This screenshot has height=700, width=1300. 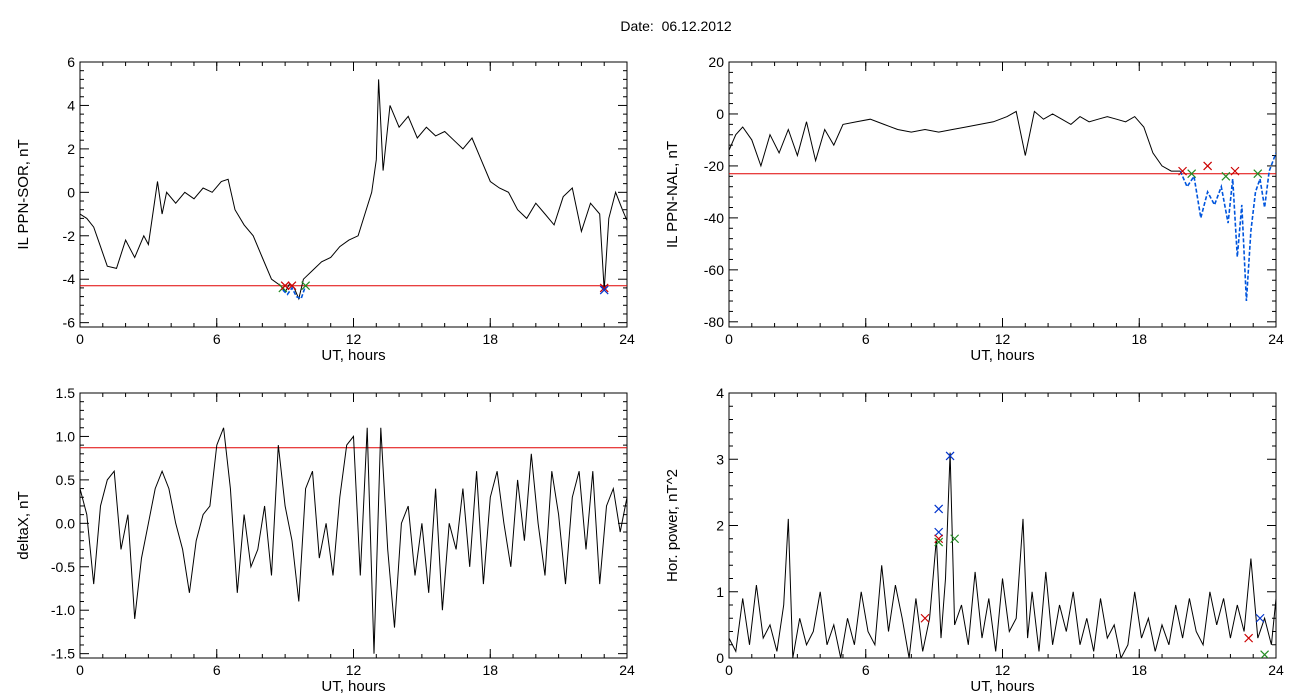 I want to click on y-tick-label: -6, so click(x=69, y=323).